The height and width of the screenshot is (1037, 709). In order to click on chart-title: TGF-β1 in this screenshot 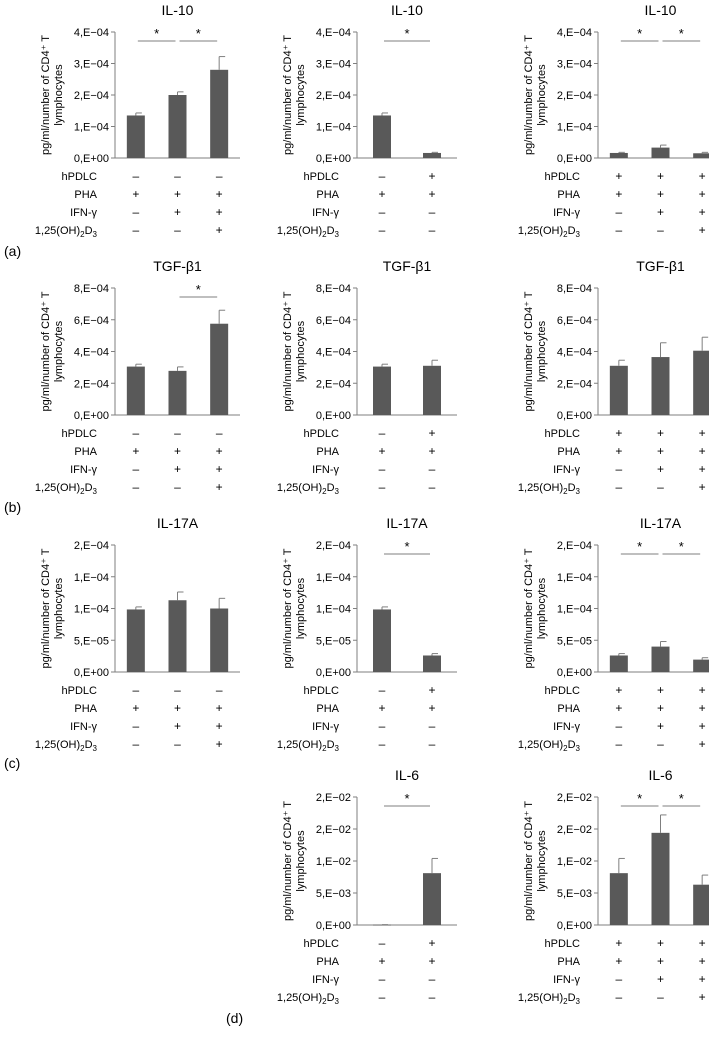, I will do `click(177, 266)`.